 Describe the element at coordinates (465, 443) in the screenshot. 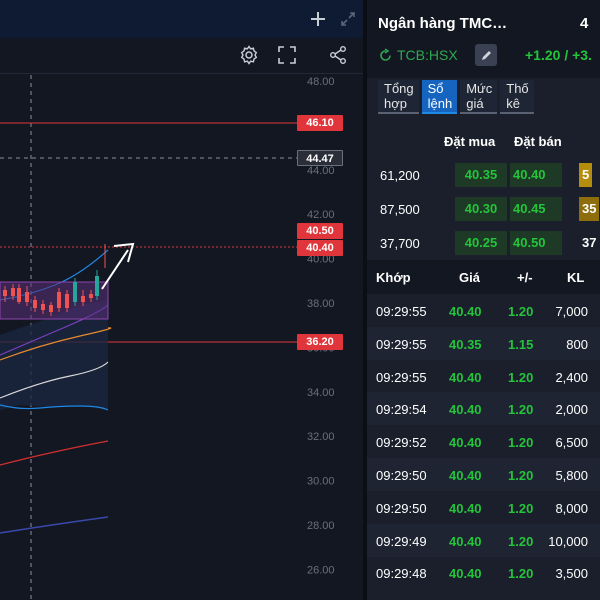

I see `match-price: 40.40` at that location.